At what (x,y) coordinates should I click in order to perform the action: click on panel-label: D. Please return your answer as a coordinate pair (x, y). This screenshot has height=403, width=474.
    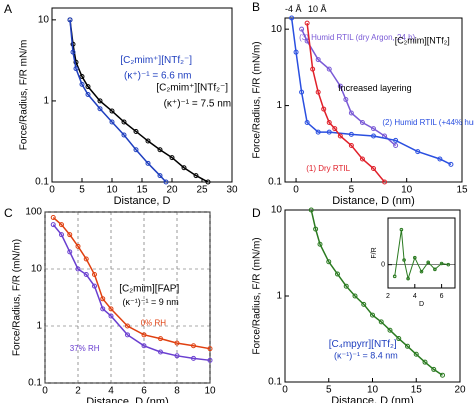
    Looking at the image, I should click on (256, 213).